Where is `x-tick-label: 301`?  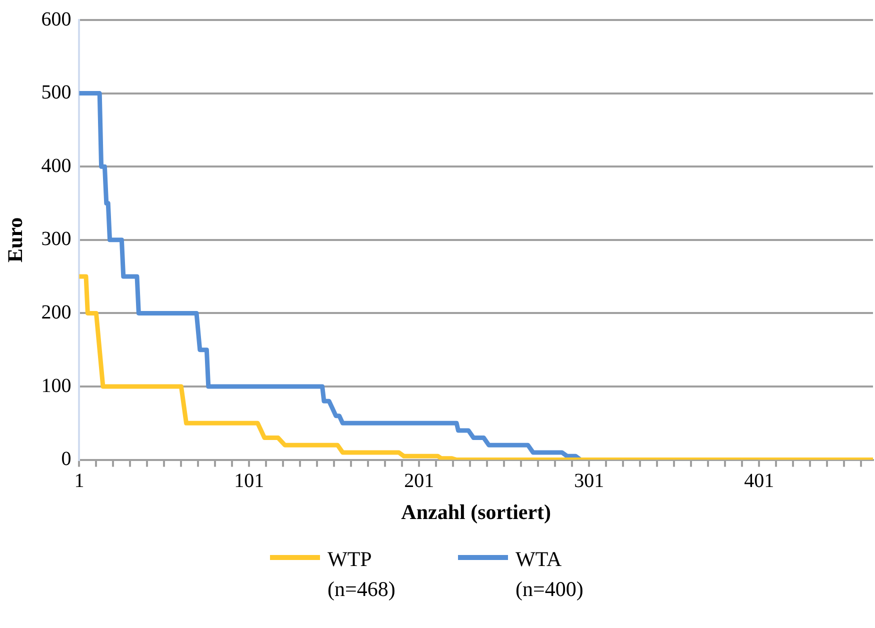
x-tick-label: 301 is located at coordinates (589, 481).